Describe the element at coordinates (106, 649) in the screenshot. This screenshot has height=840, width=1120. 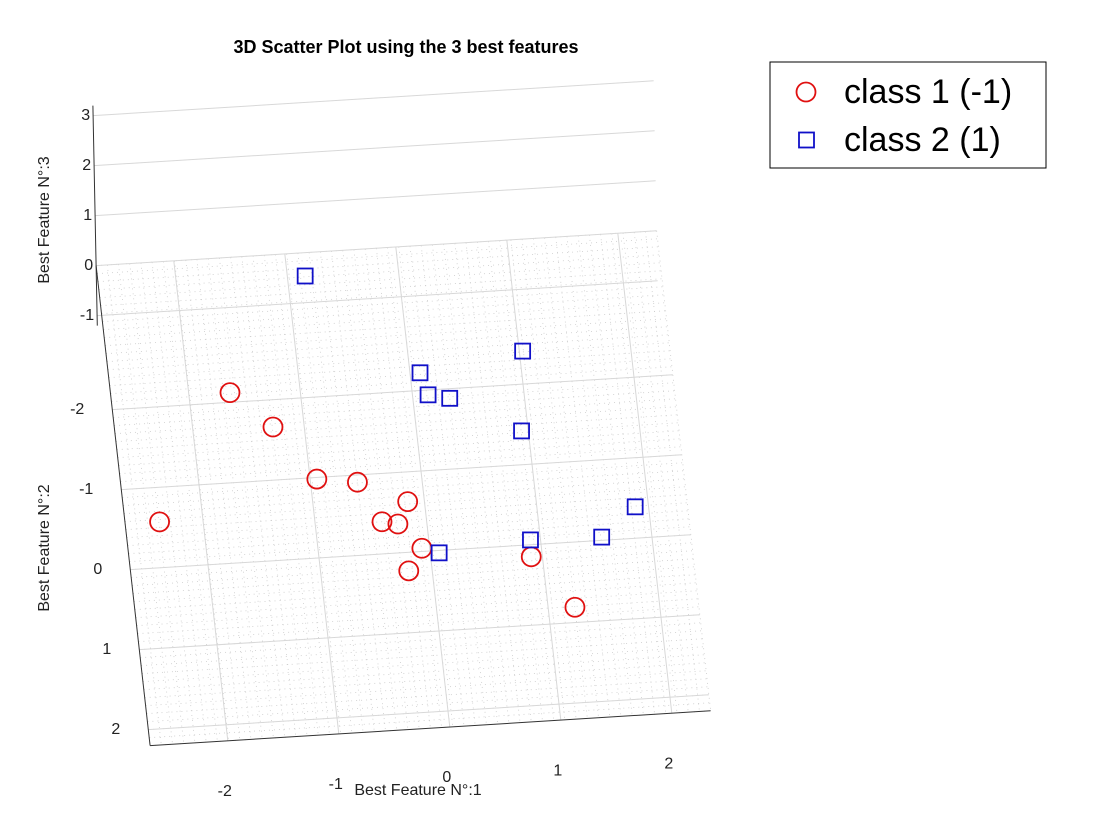
I see `y-tick-label: 1` at that location.